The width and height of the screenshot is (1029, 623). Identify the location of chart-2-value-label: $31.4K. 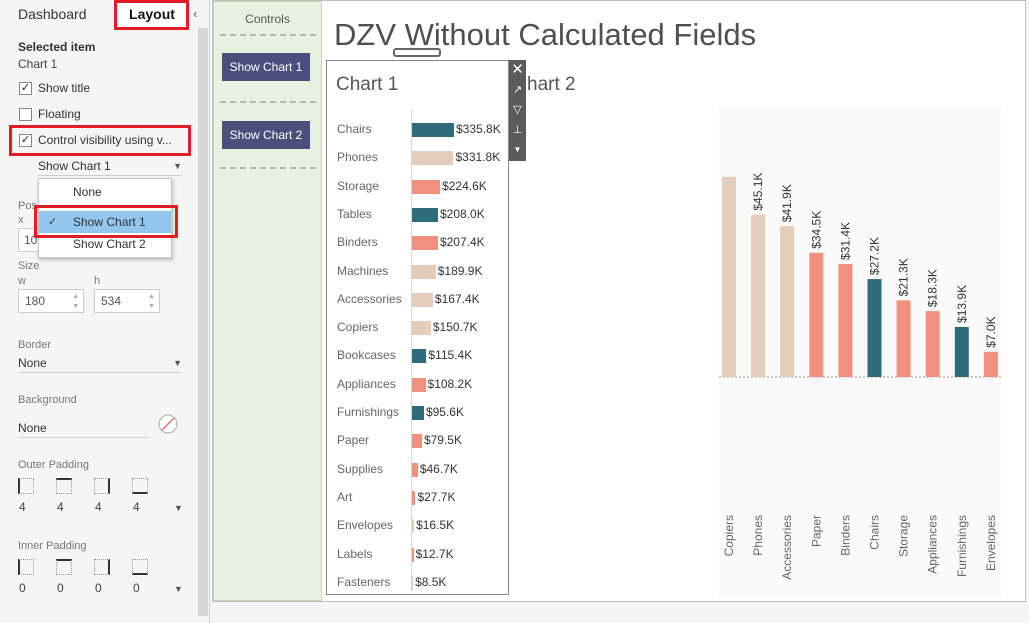
(845, 241).